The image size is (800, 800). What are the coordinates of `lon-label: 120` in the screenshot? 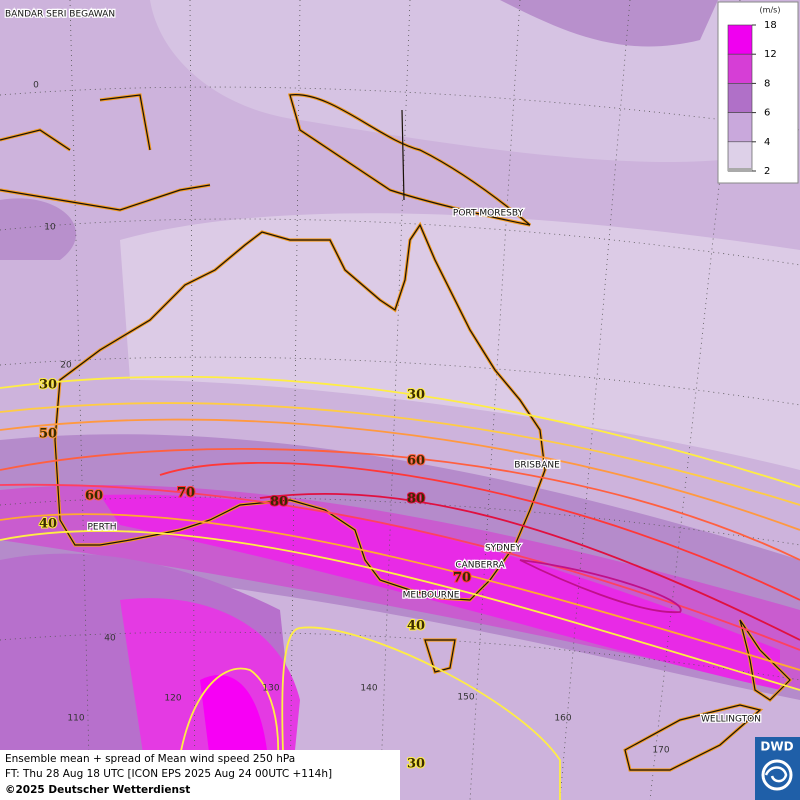 It's located at (172, 699).